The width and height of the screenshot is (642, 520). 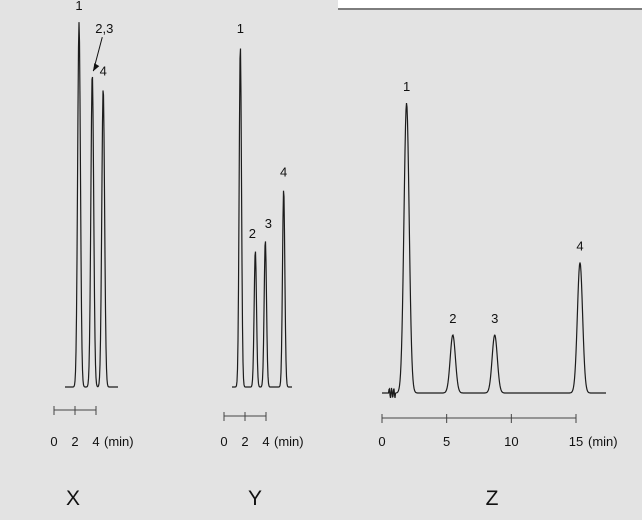 I want to click on panel-label-z: Z, so click(x=492, y=498).